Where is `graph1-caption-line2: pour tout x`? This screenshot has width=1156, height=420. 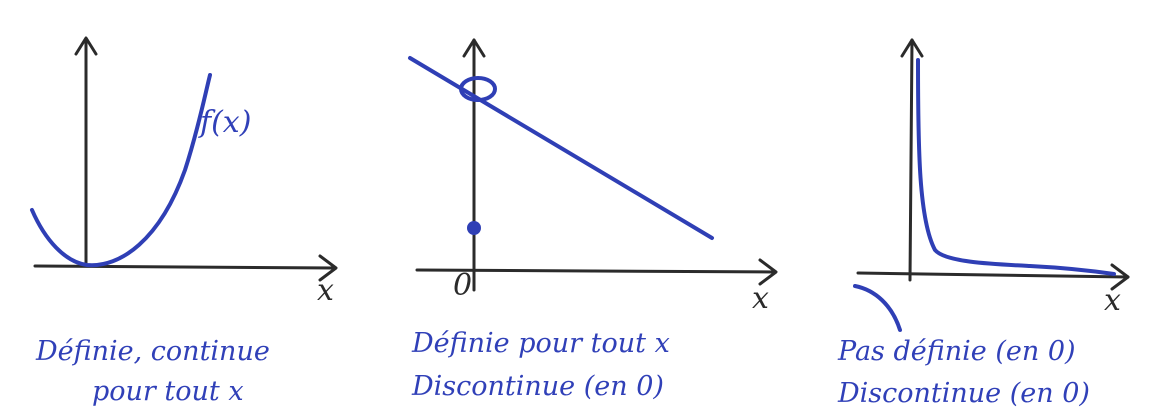
graph1-caption-line2: pour tout x is located at coordinates (168, 391).